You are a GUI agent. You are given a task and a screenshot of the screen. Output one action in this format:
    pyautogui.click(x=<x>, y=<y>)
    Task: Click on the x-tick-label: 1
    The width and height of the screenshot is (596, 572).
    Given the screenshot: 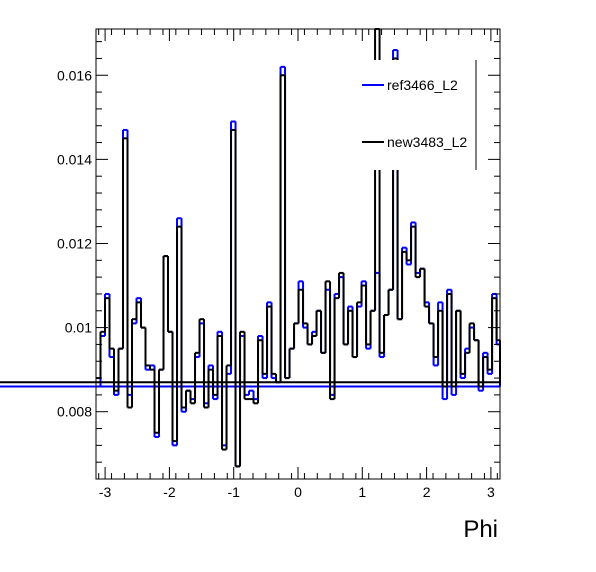 What is the action you would take?
    pyautogui.click(x=362, y=492)
    